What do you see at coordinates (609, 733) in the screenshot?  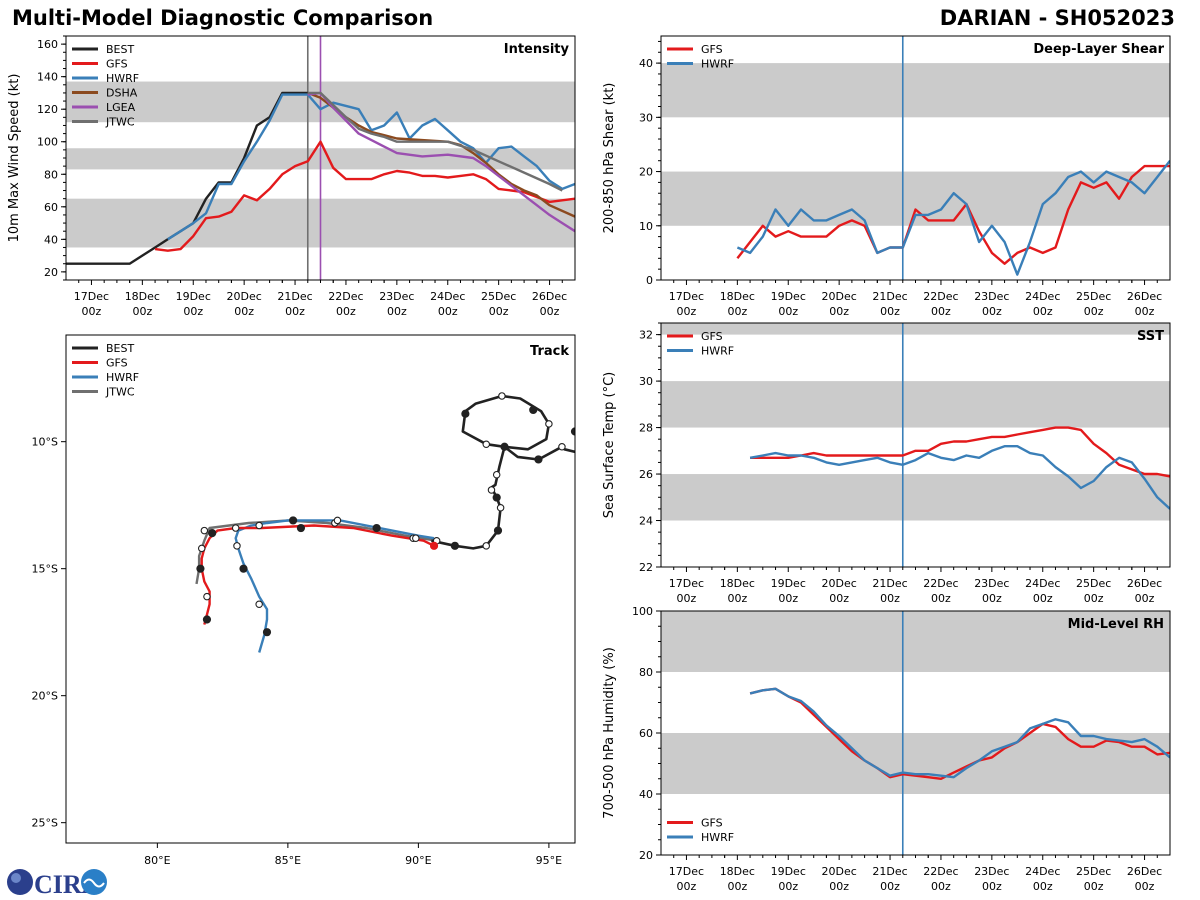 I see `rh-ylabel: 700-500 hPa Humidity (%)` at bounding box center [609, 733].